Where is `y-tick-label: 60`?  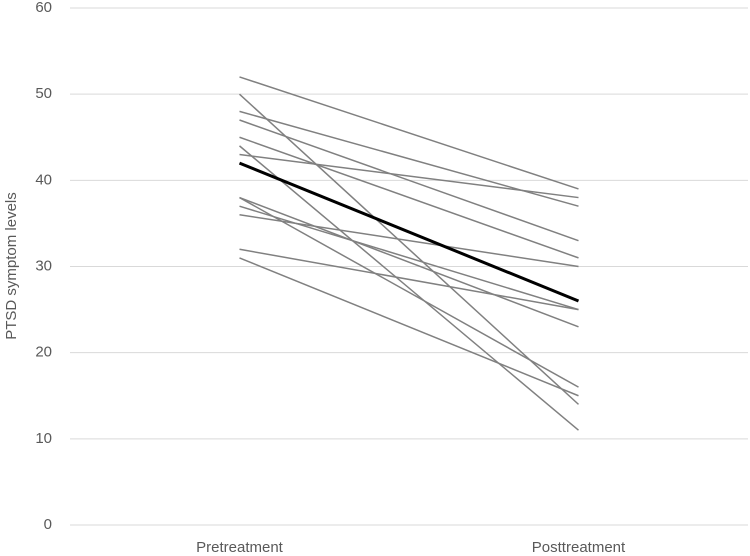 y-tick-label: 60 is located at coordinates (43, 8).